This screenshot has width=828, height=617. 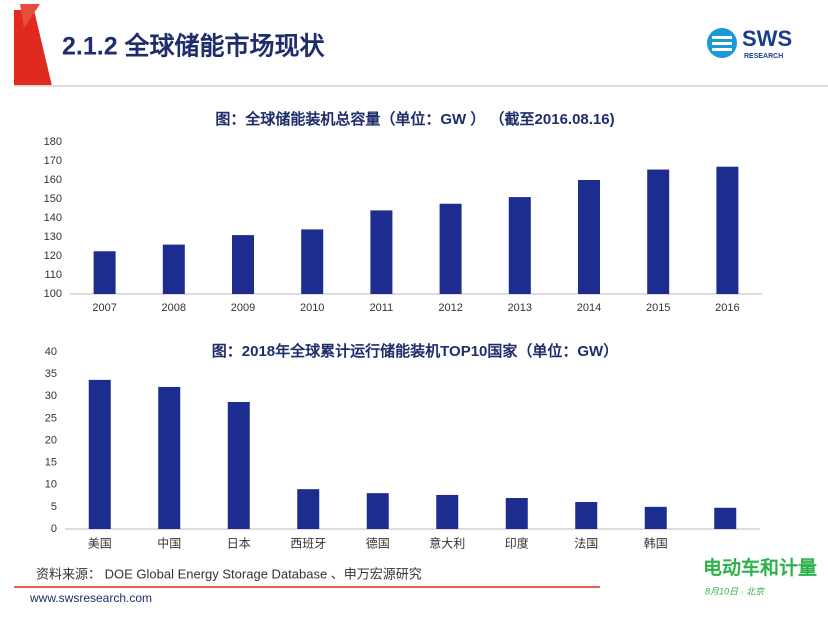 What do you see at coordinates (51, 485) in the screenshot?
I see `y-tick-label: 10` at bounding box center [51, 485].